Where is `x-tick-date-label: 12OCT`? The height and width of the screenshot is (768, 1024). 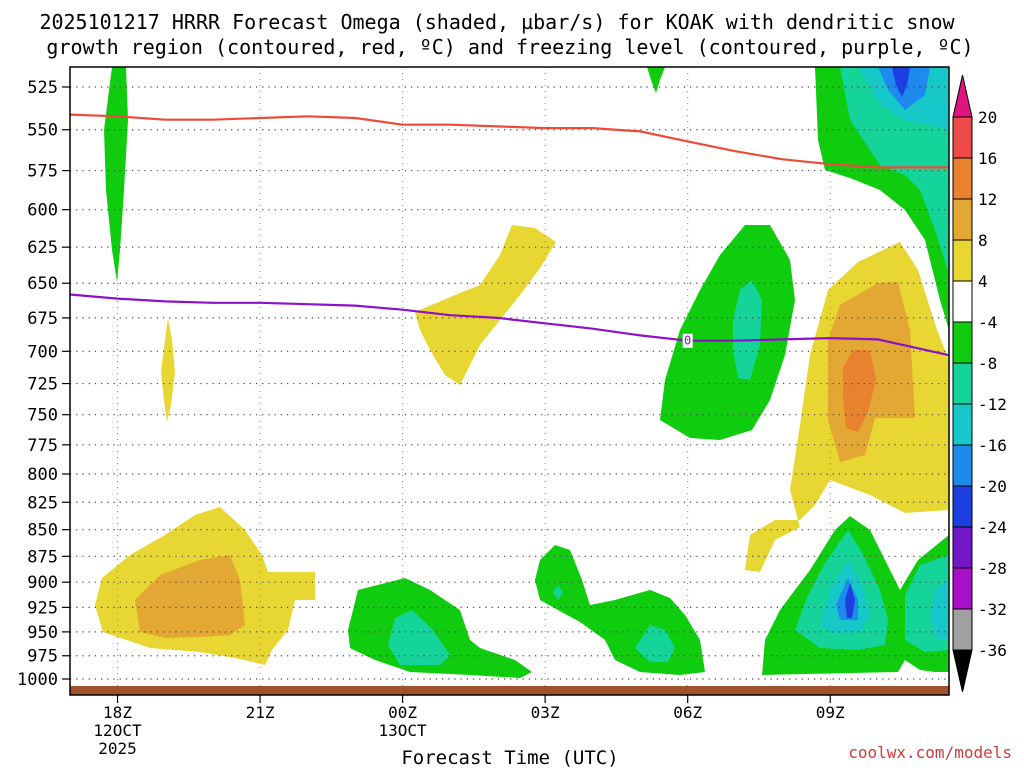
x-tick-date-label: 12OCT is located at coordinates (117, 730).